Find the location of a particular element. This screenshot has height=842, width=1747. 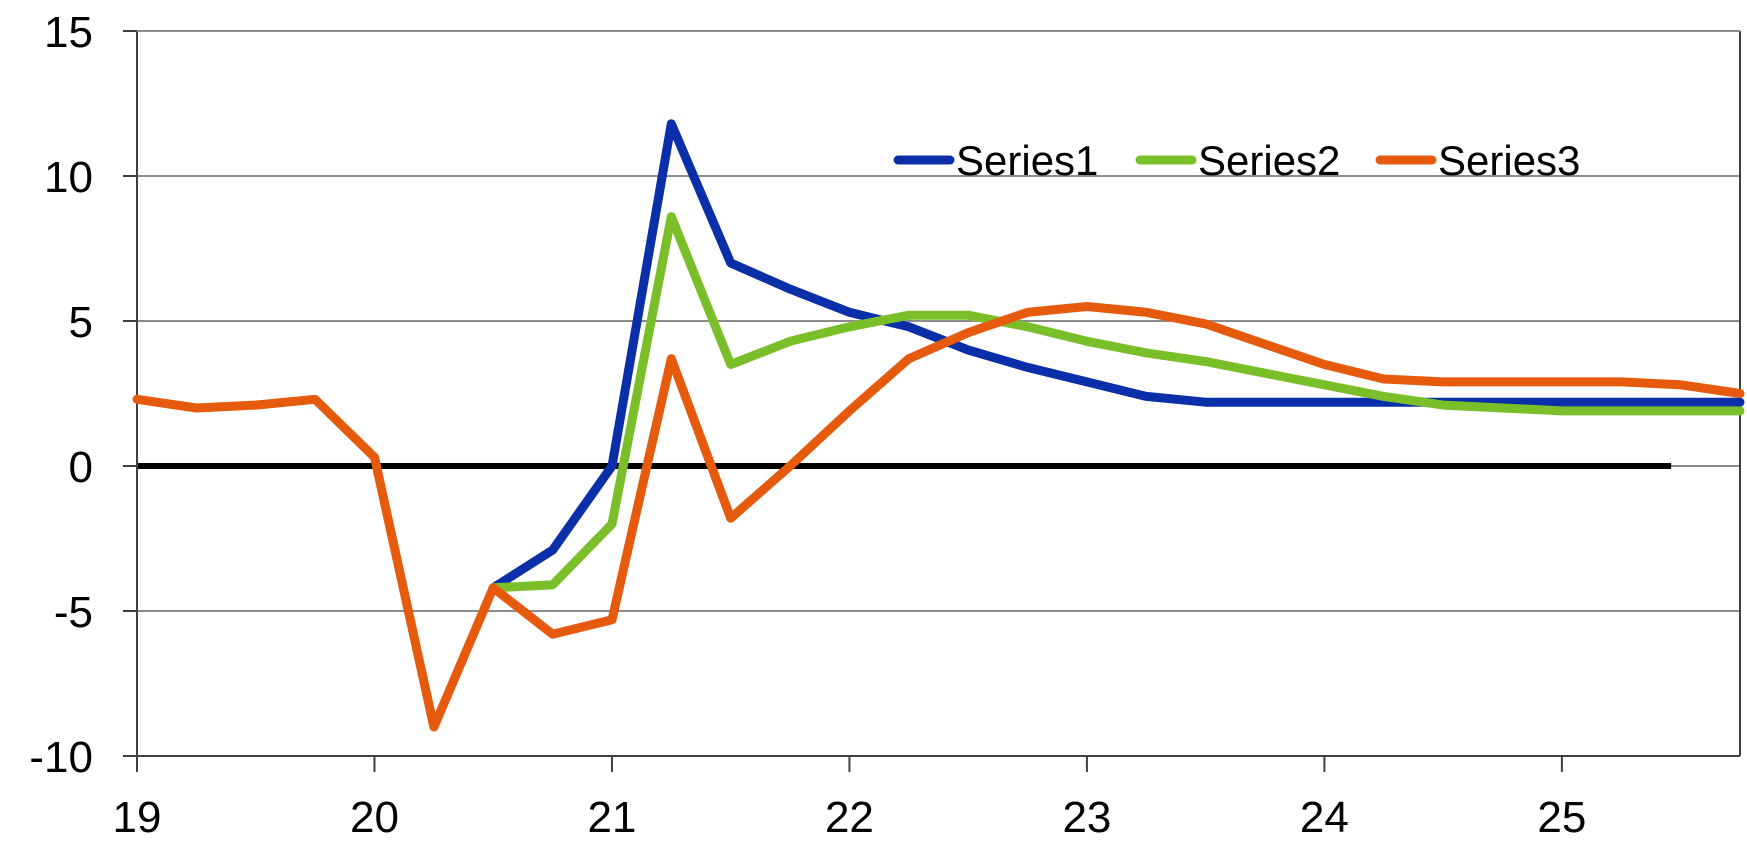

x-tick-label: 25 is located at coordinates (1561, 817).